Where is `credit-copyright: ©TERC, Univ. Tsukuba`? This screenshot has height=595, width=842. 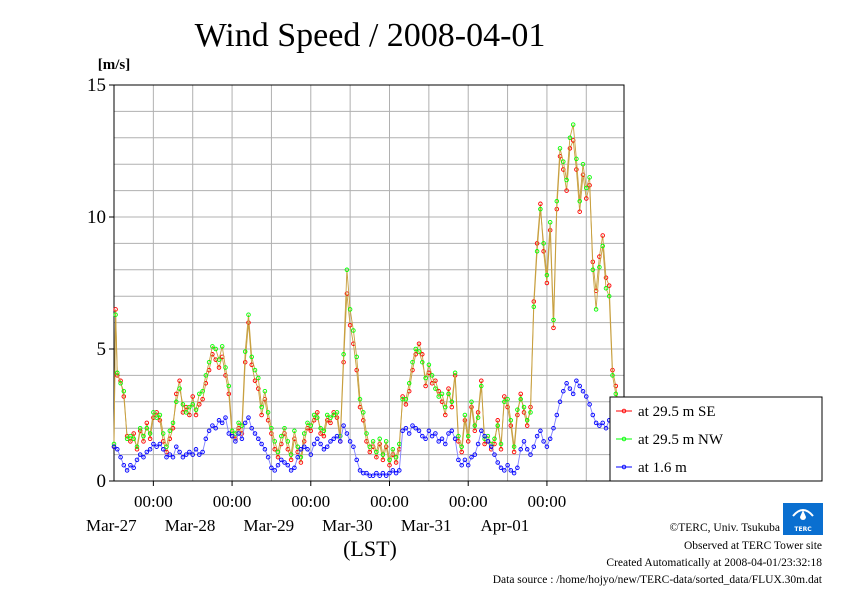
credit-copyright: ©TERC, Univ. Tsukuba is located at coordinates (725, 528).